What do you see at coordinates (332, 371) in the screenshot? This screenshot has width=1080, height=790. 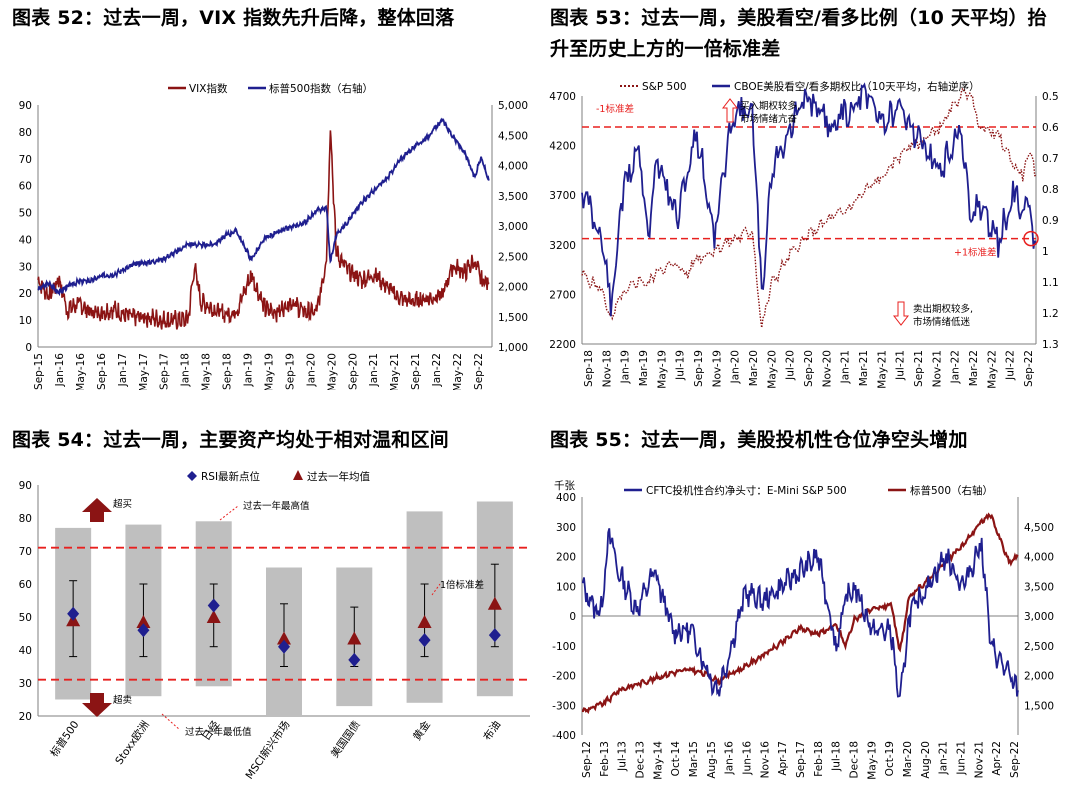 I see `x-tick-label: May-20` at bounding box center [332, 371].